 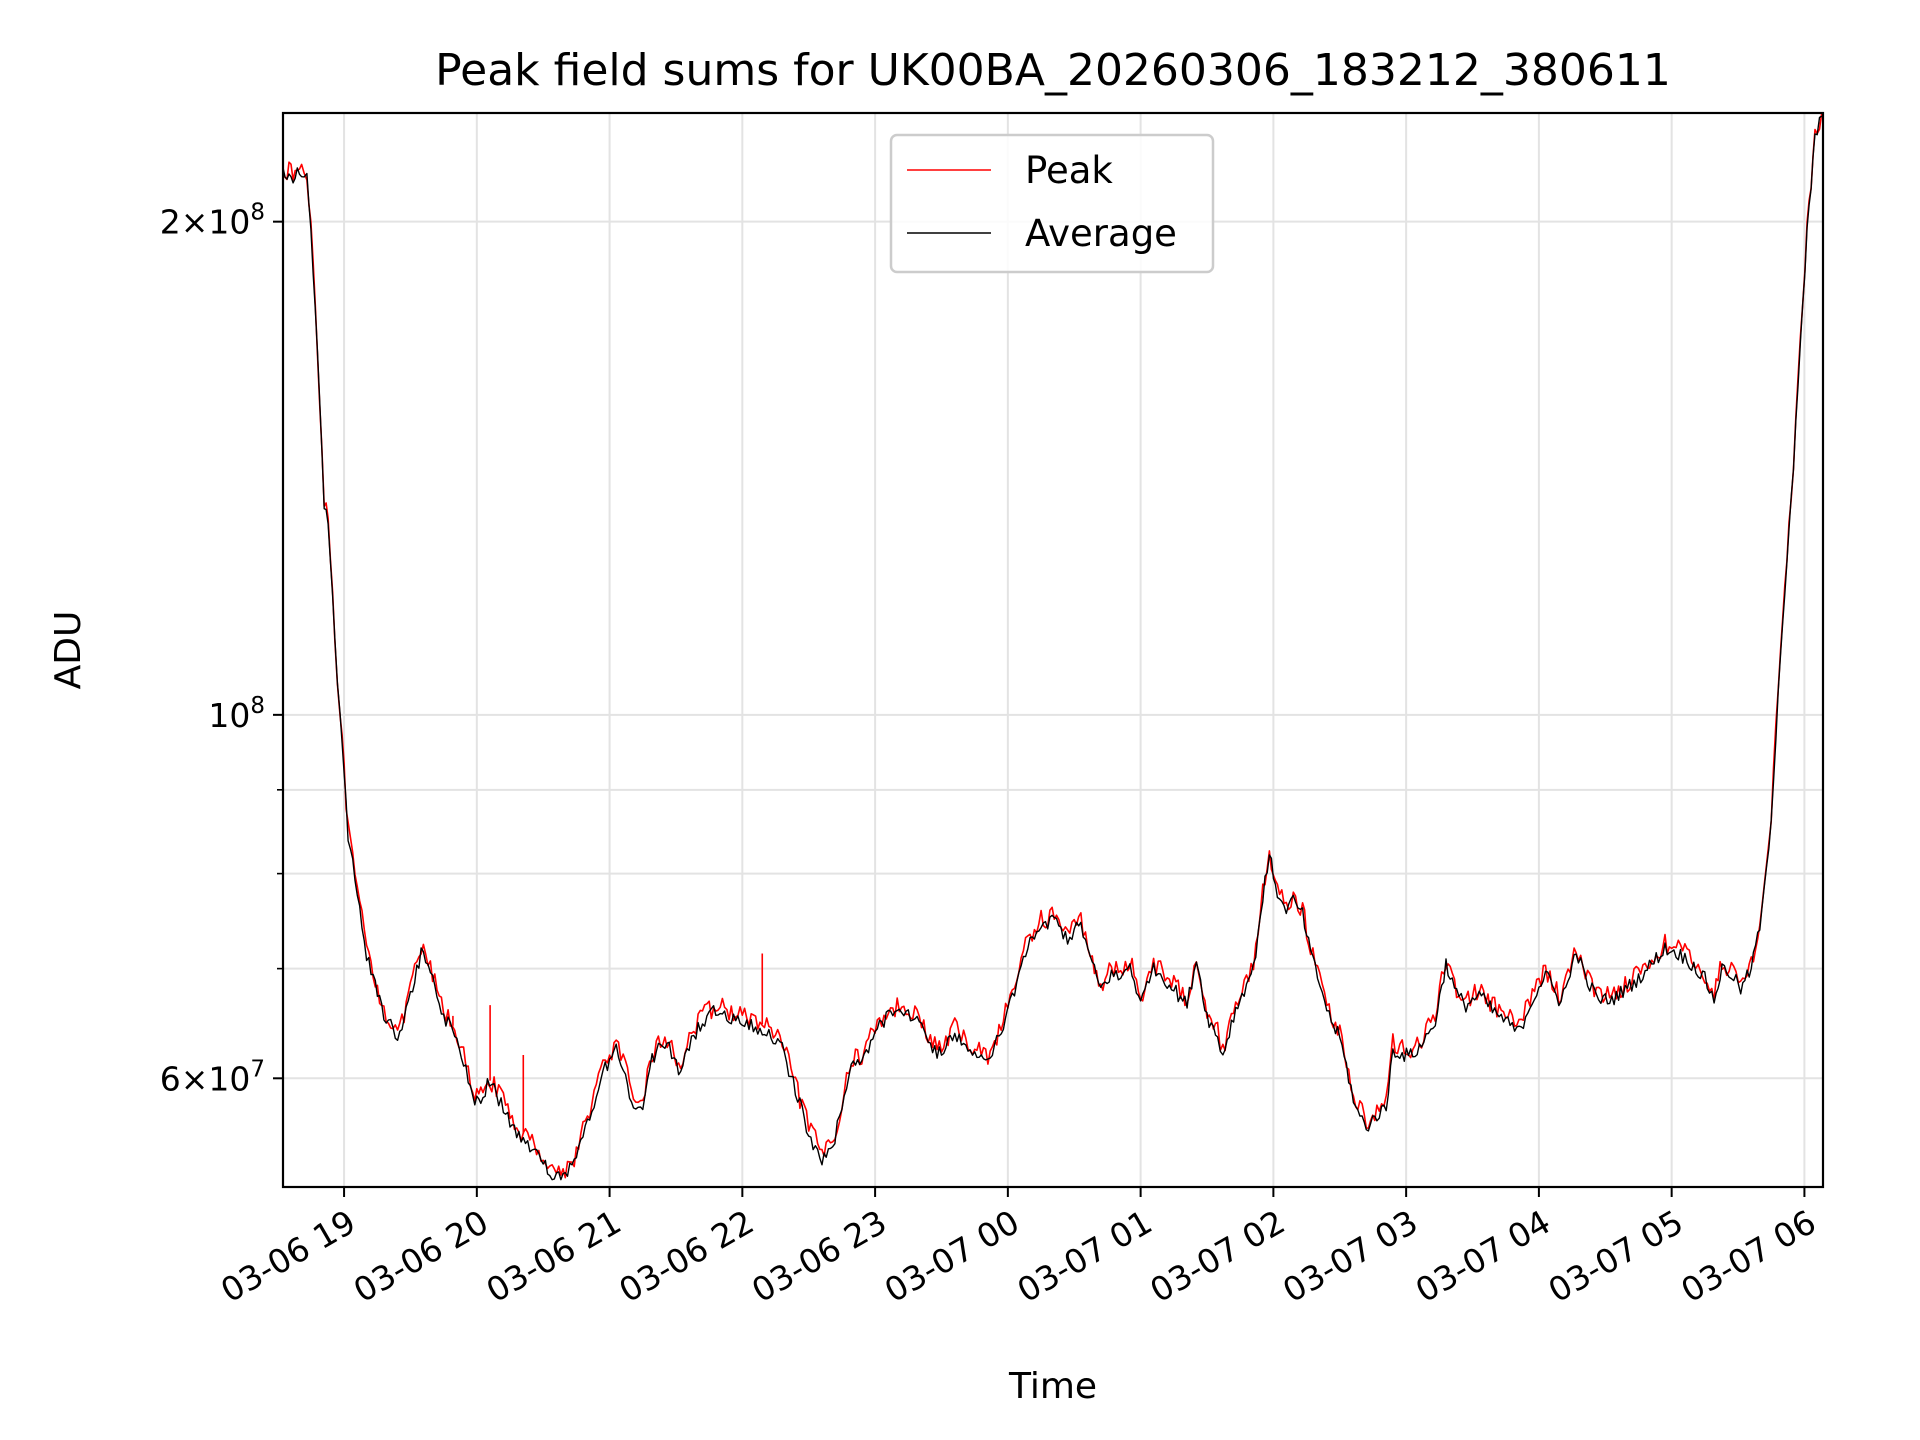 I want to click on legend-peak-label: Peak, so click(x=1069, y=170).